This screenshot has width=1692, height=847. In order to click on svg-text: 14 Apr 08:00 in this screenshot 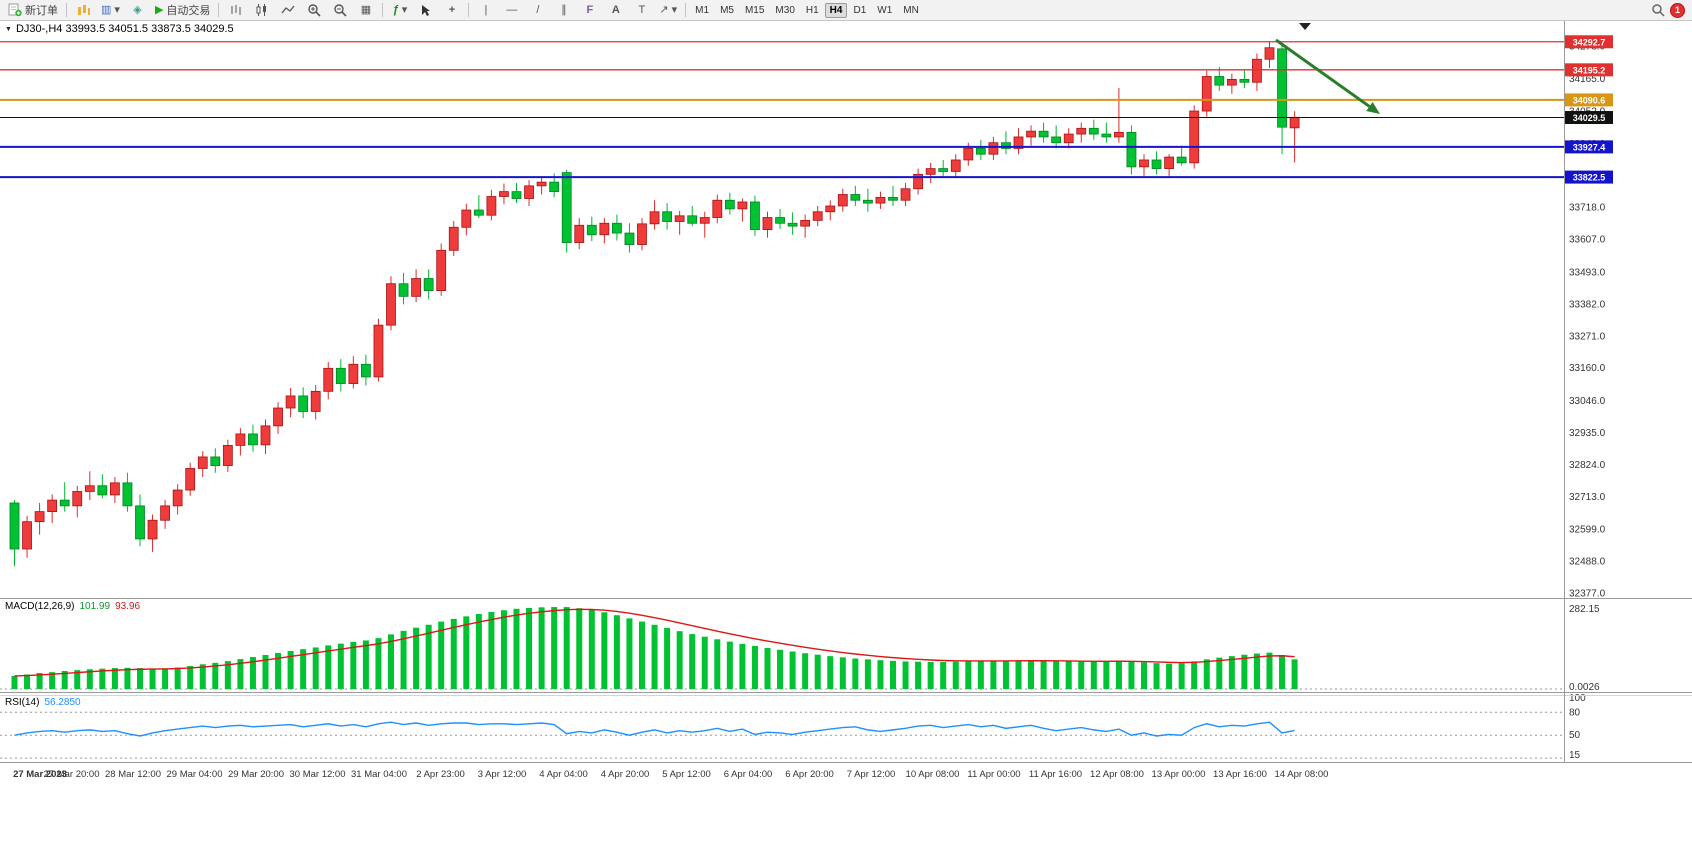, I will do `click(1302, 774)`.